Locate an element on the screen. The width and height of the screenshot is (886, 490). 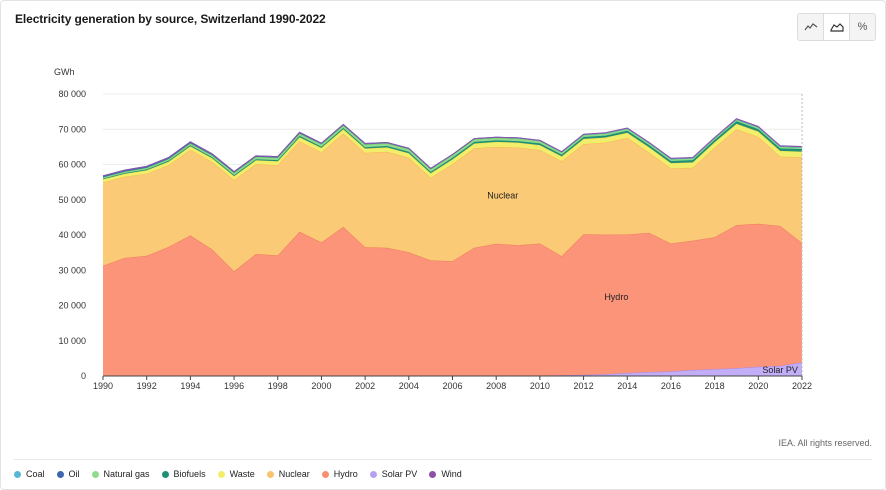
x-tick-label: 1996 is located at coordinates (234, 386).